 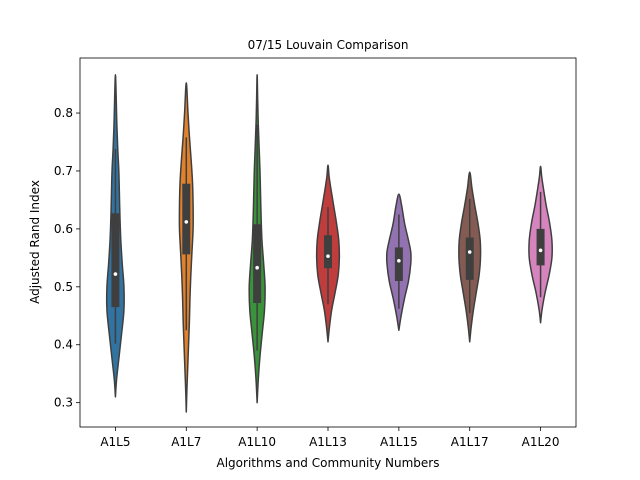 I want to click on y-tick-label: 0.4, so click(x=63, y=345).